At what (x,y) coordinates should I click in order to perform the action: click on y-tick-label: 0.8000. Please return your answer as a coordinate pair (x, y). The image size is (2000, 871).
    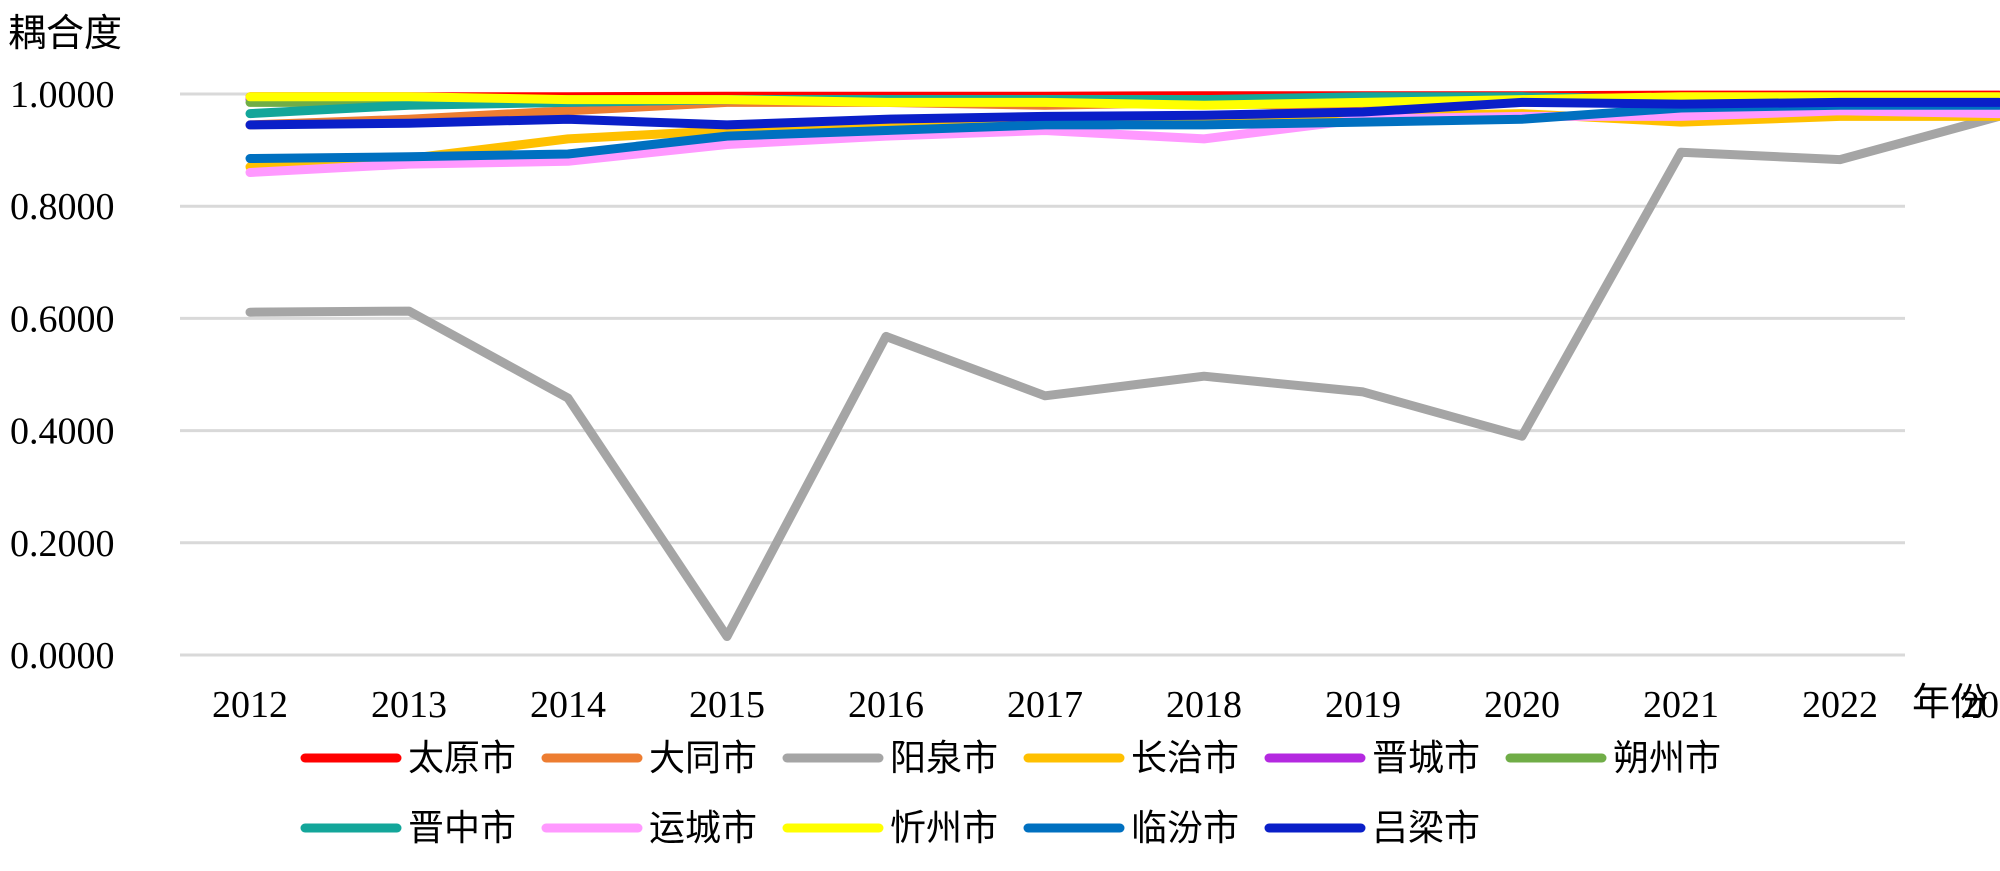
    Looking at the image, I should click on (62, 207).